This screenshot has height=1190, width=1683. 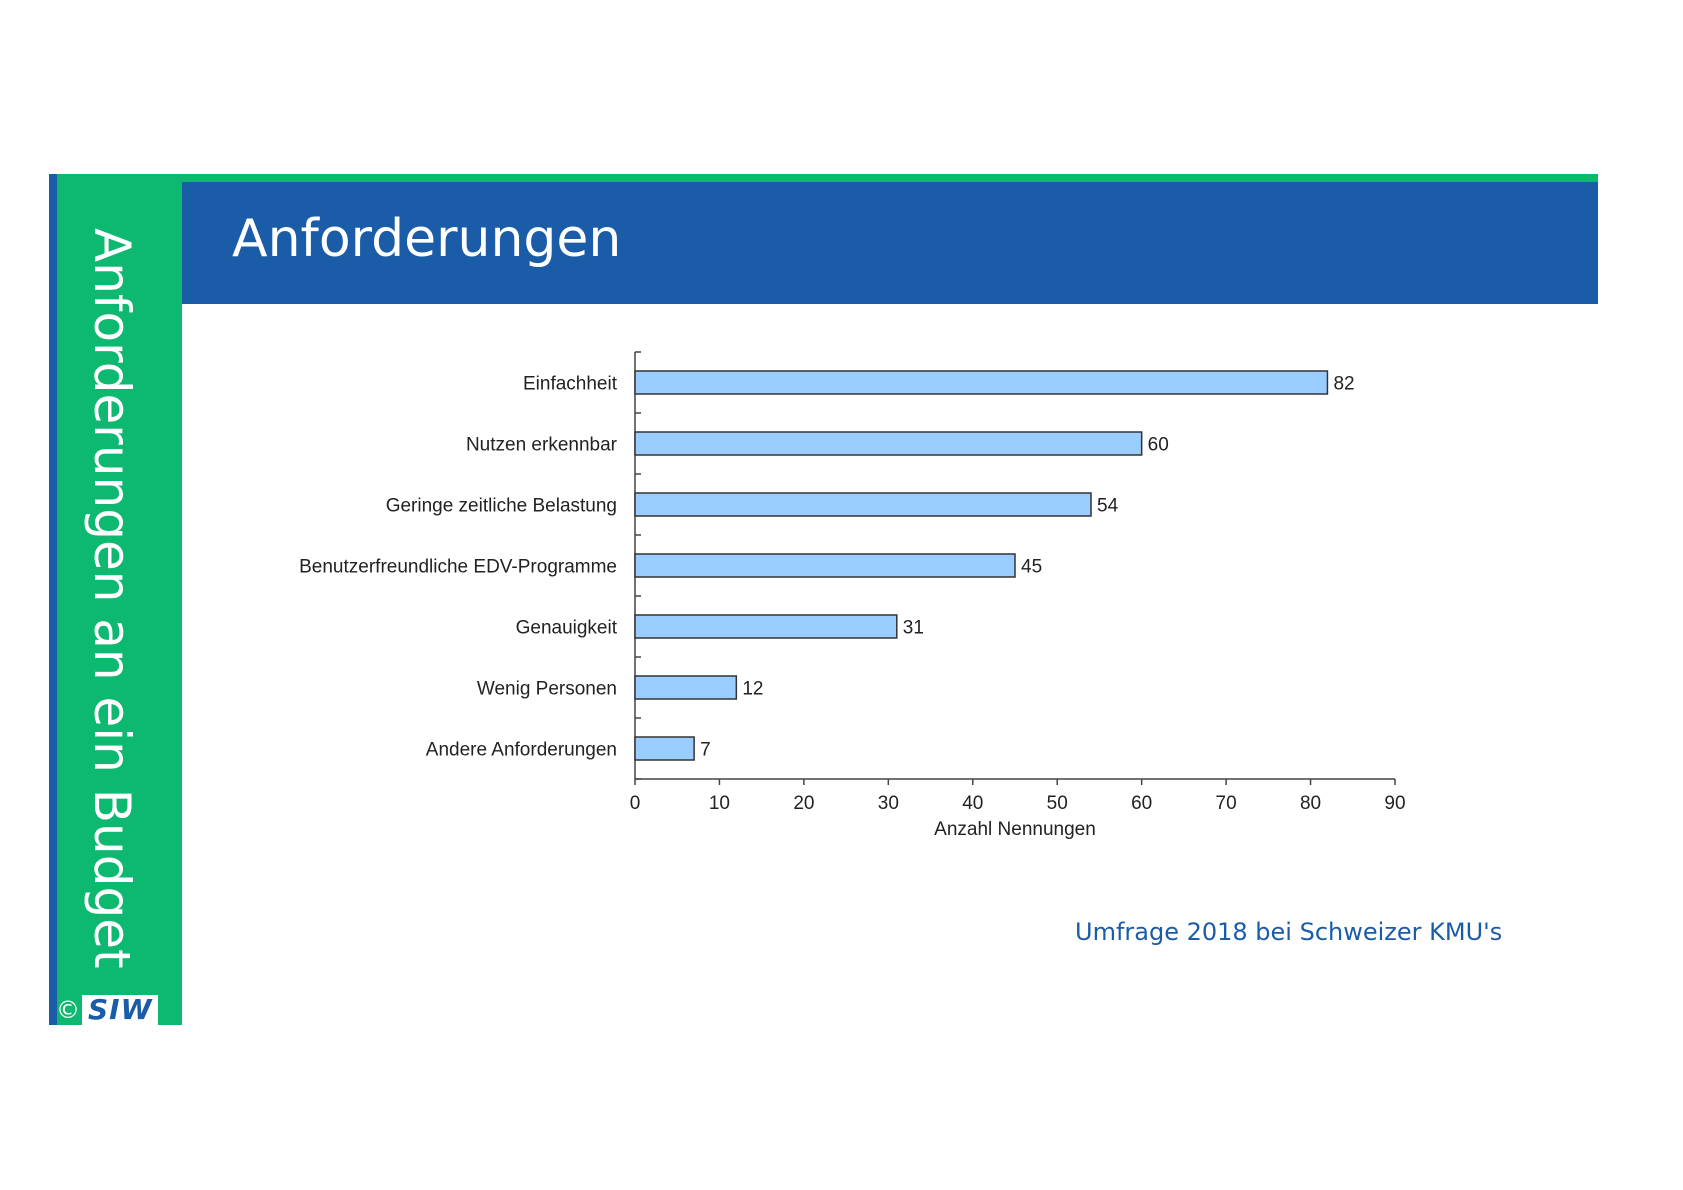 I want to click on category-label: Andere Anforderungen, so click(x=521, y=750).